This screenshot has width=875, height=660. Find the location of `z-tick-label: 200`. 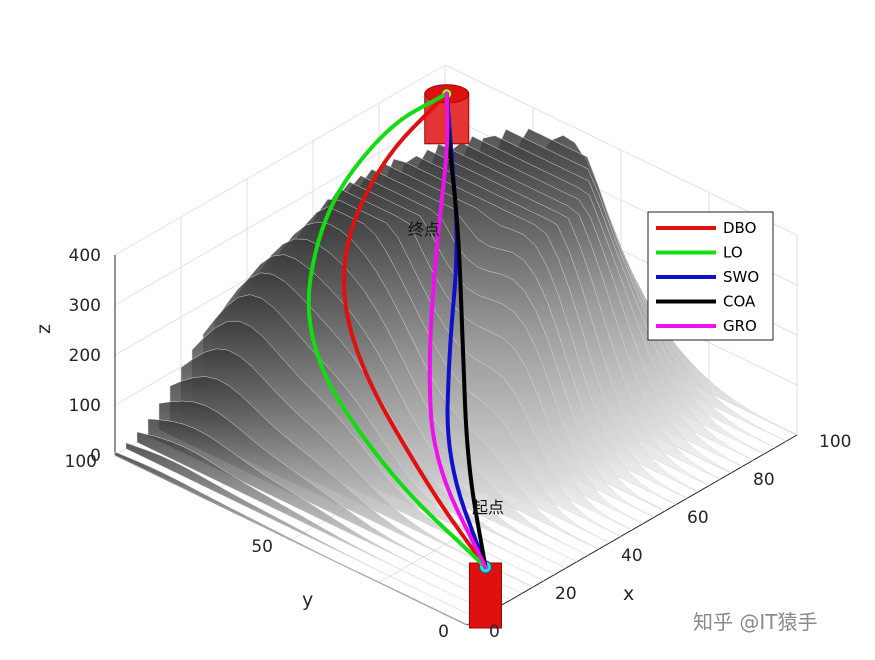

z-tick-label: 200 is located at coordinates (85, 356).